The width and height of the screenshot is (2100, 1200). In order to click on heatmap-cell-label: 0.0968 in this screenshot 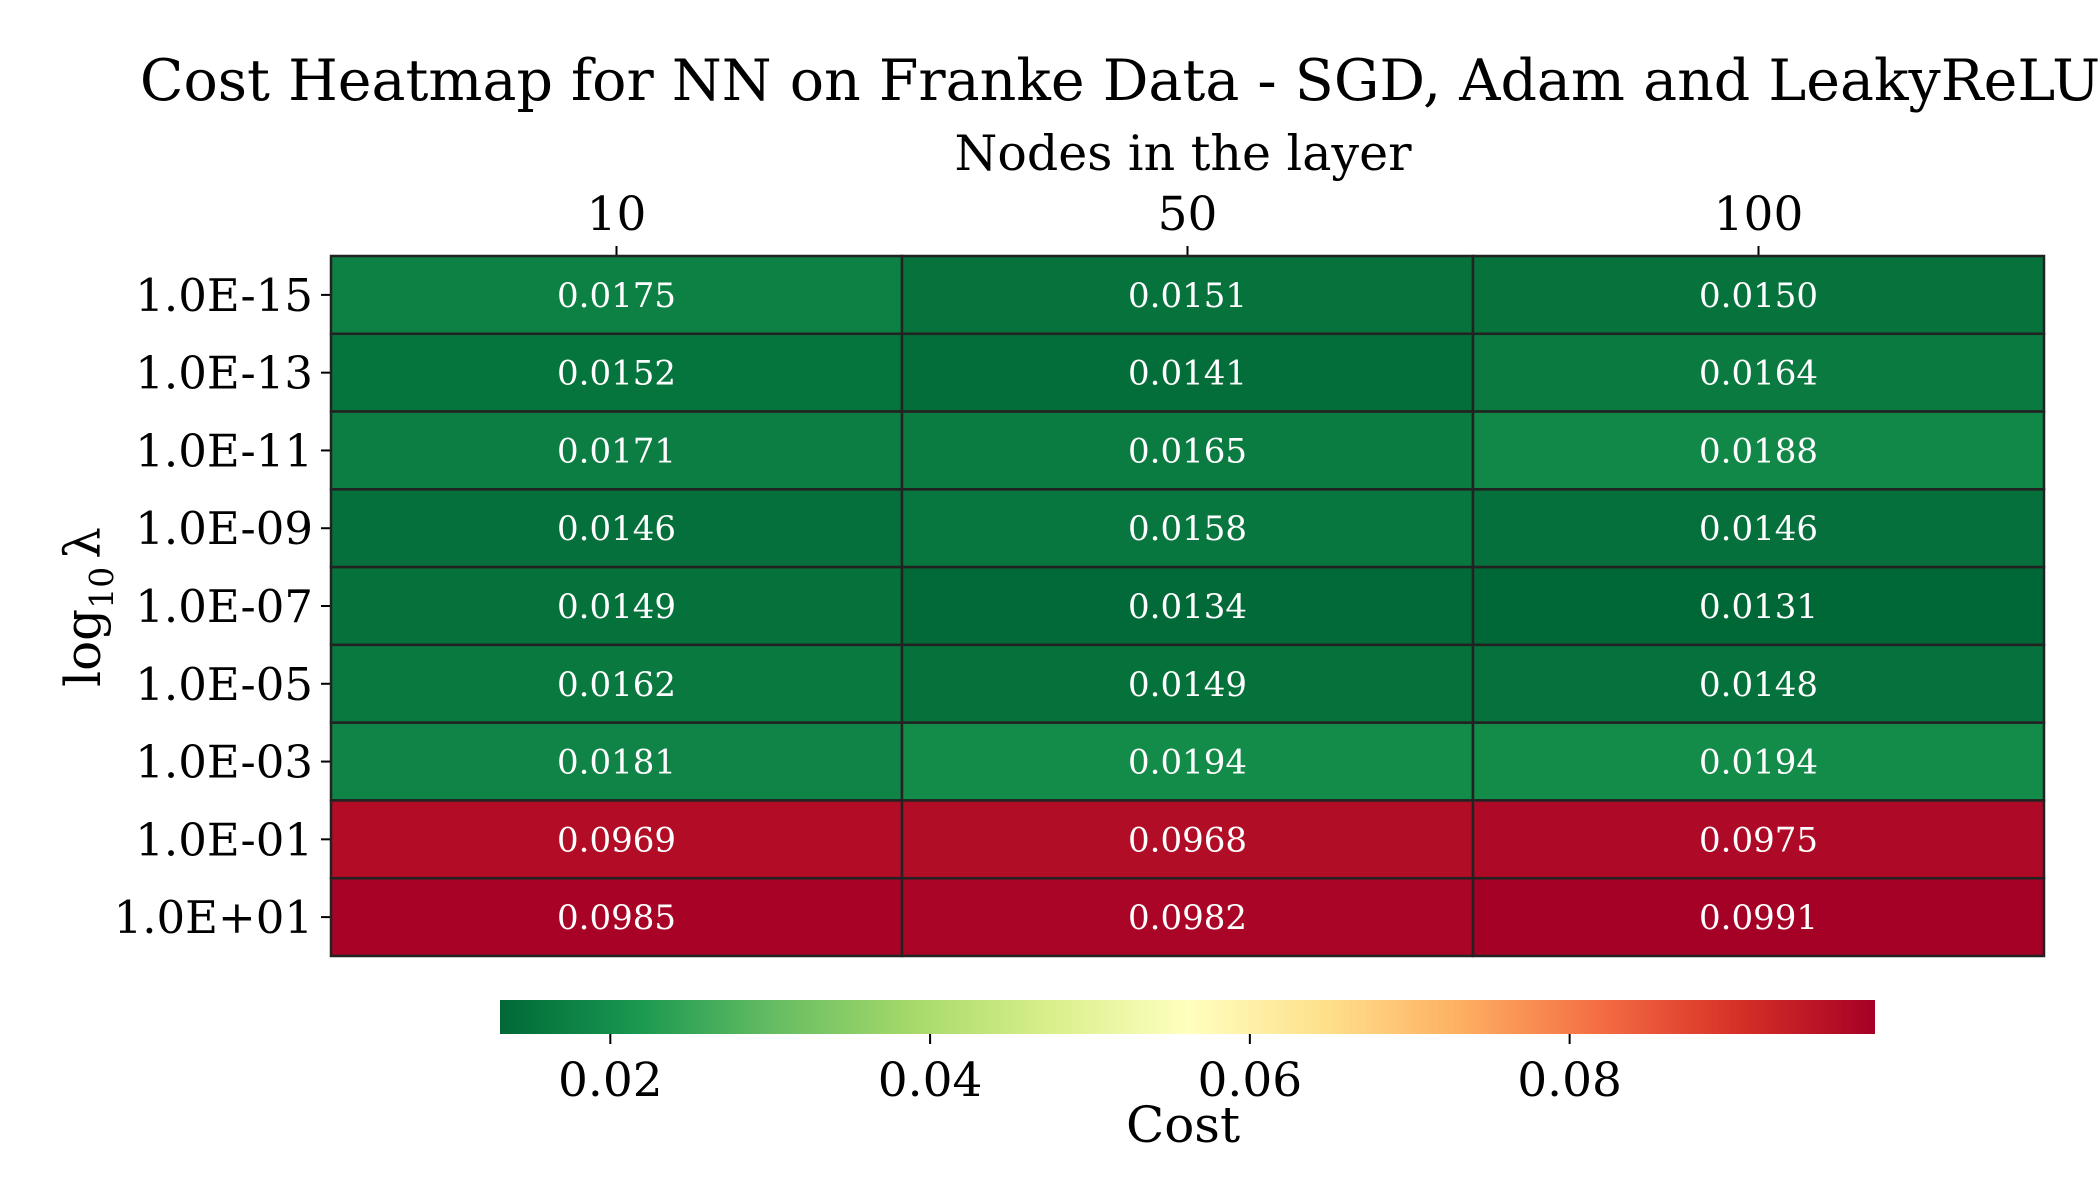, I will do `click(1187, 840)`.